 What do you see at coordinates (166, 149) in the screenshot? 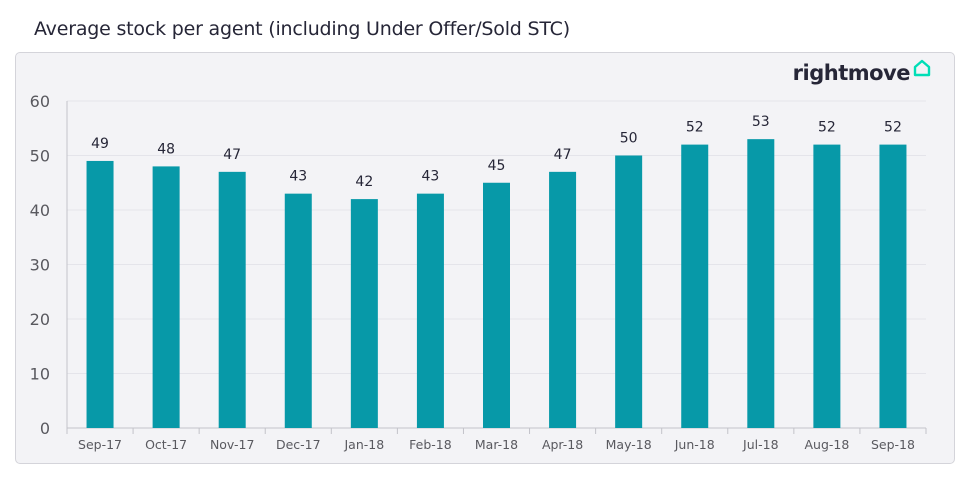
I see `data-label: 48` at bounding box center [166, 149].